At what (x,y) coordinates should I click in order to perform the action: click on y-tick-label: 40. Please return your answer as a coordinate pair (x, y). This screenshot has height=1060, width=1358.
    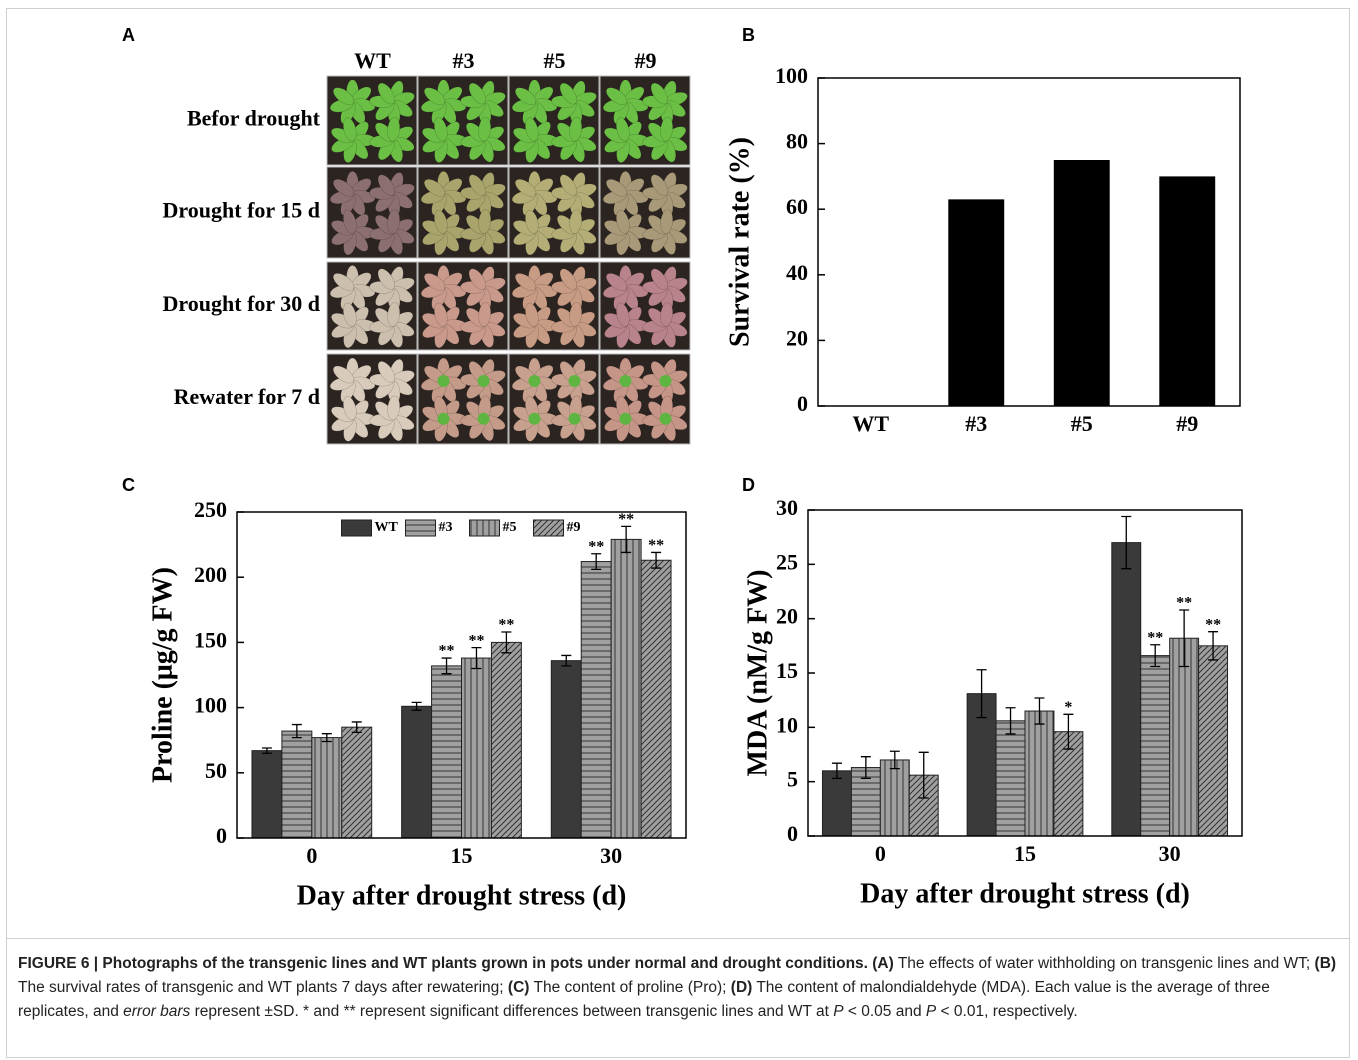
    Looking at the image, I should click on (797, 272).